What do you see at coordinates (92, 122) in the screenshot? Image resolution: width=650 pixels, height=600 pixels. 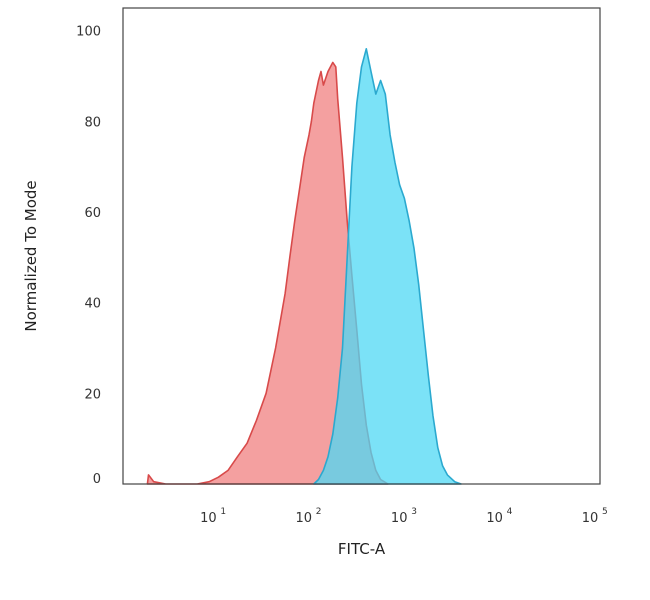 I see `y-tick-label: 80` at bounding box center [92, 122].